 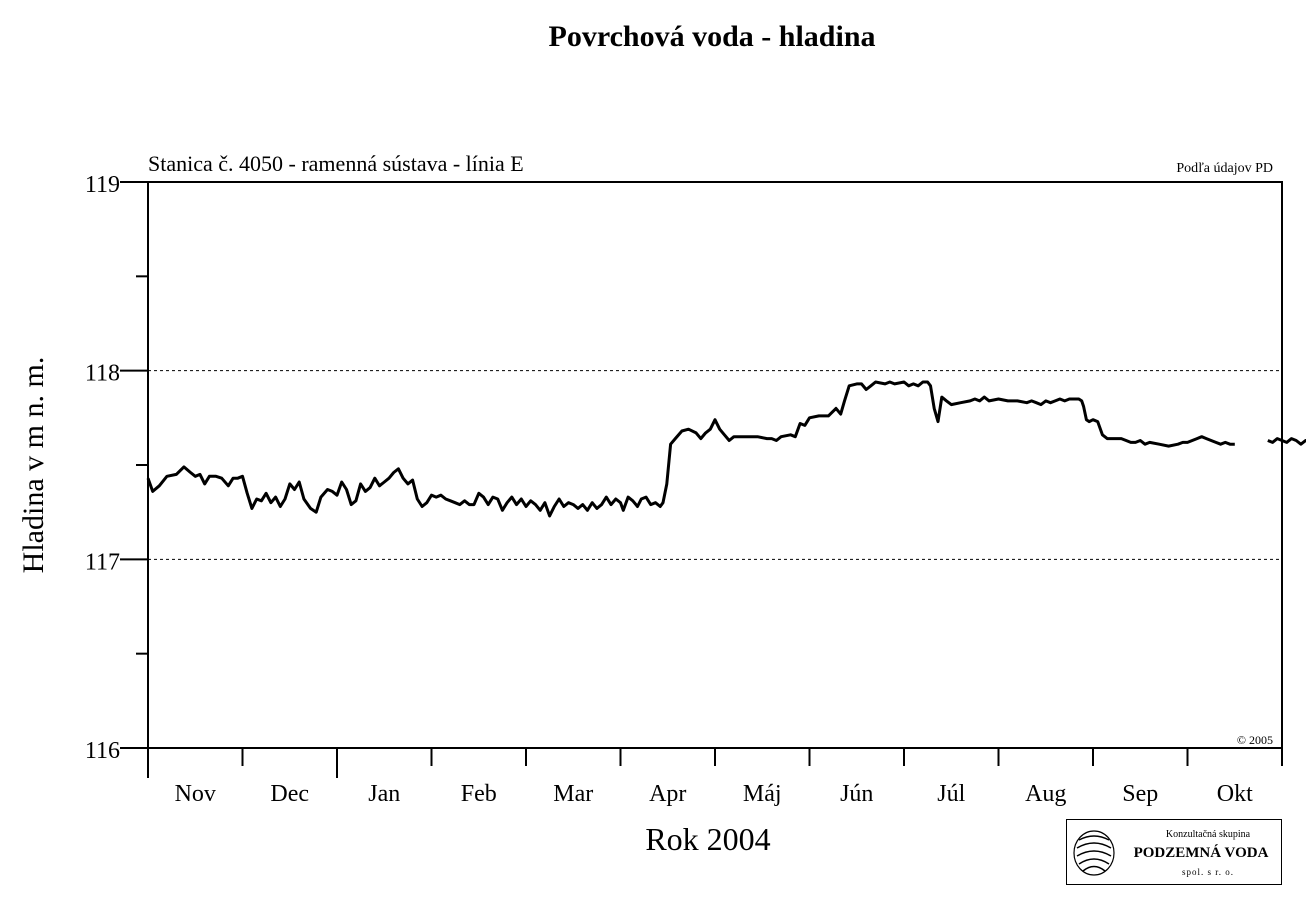 What do you see at coordinates (1208, 834) in the screenshot?
I see `logo-line-1: Konzultačná skupina` at bounding box center [1208, 834].